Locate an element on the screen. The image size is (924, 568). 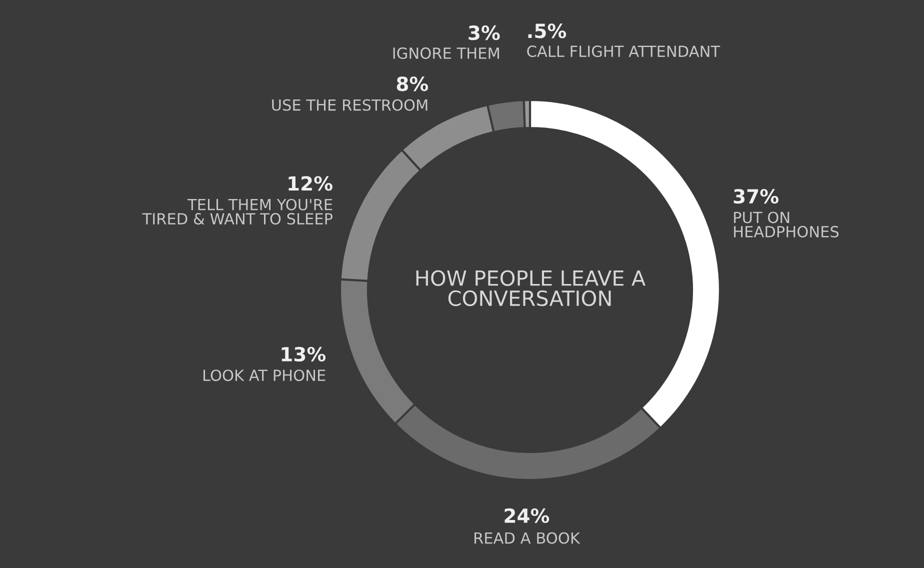
slice-label: CALL FLIGHT ATTENDANT is located at coordinates (623, 52).